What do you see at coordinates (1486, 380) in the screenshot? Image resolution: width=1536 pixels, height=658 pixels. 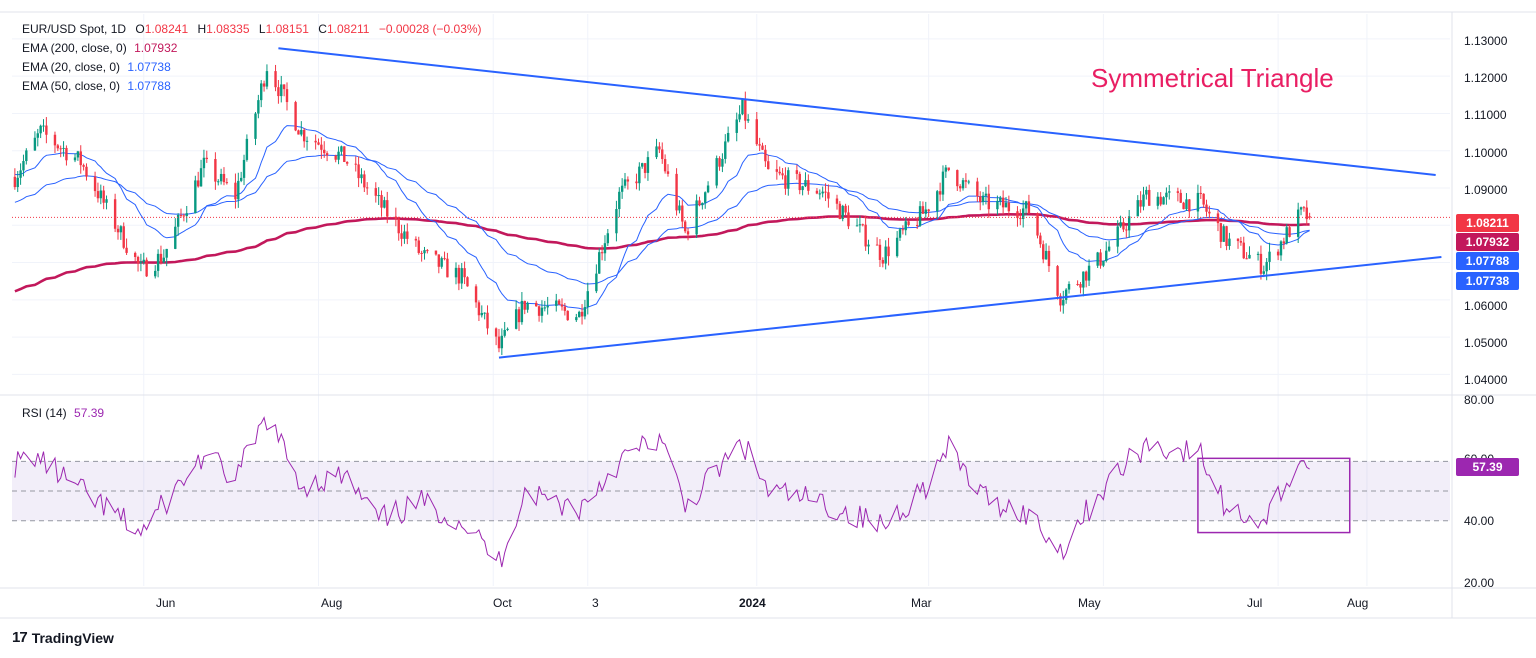 I see `price-tick: 1.04000` at bounding box center [1486, 380].